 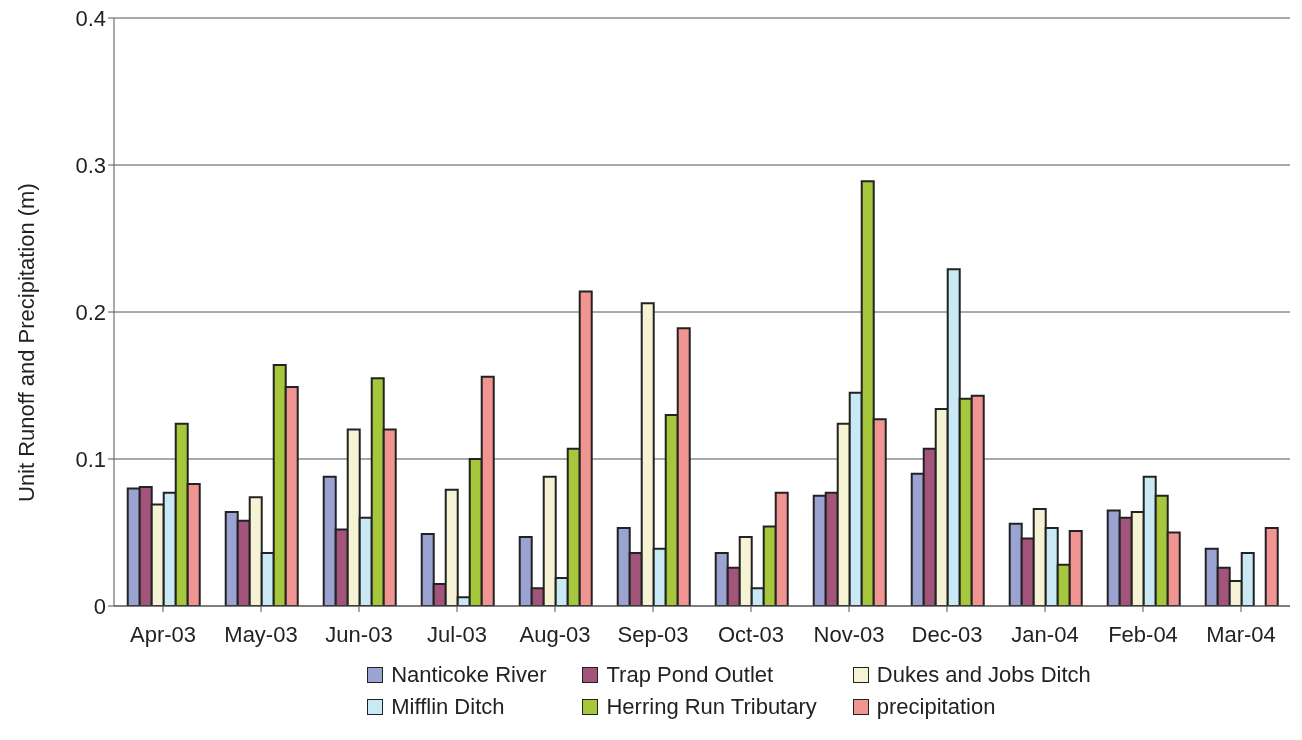 I want to click on y-tick-label: 0.2, so click(x=90, y=312).